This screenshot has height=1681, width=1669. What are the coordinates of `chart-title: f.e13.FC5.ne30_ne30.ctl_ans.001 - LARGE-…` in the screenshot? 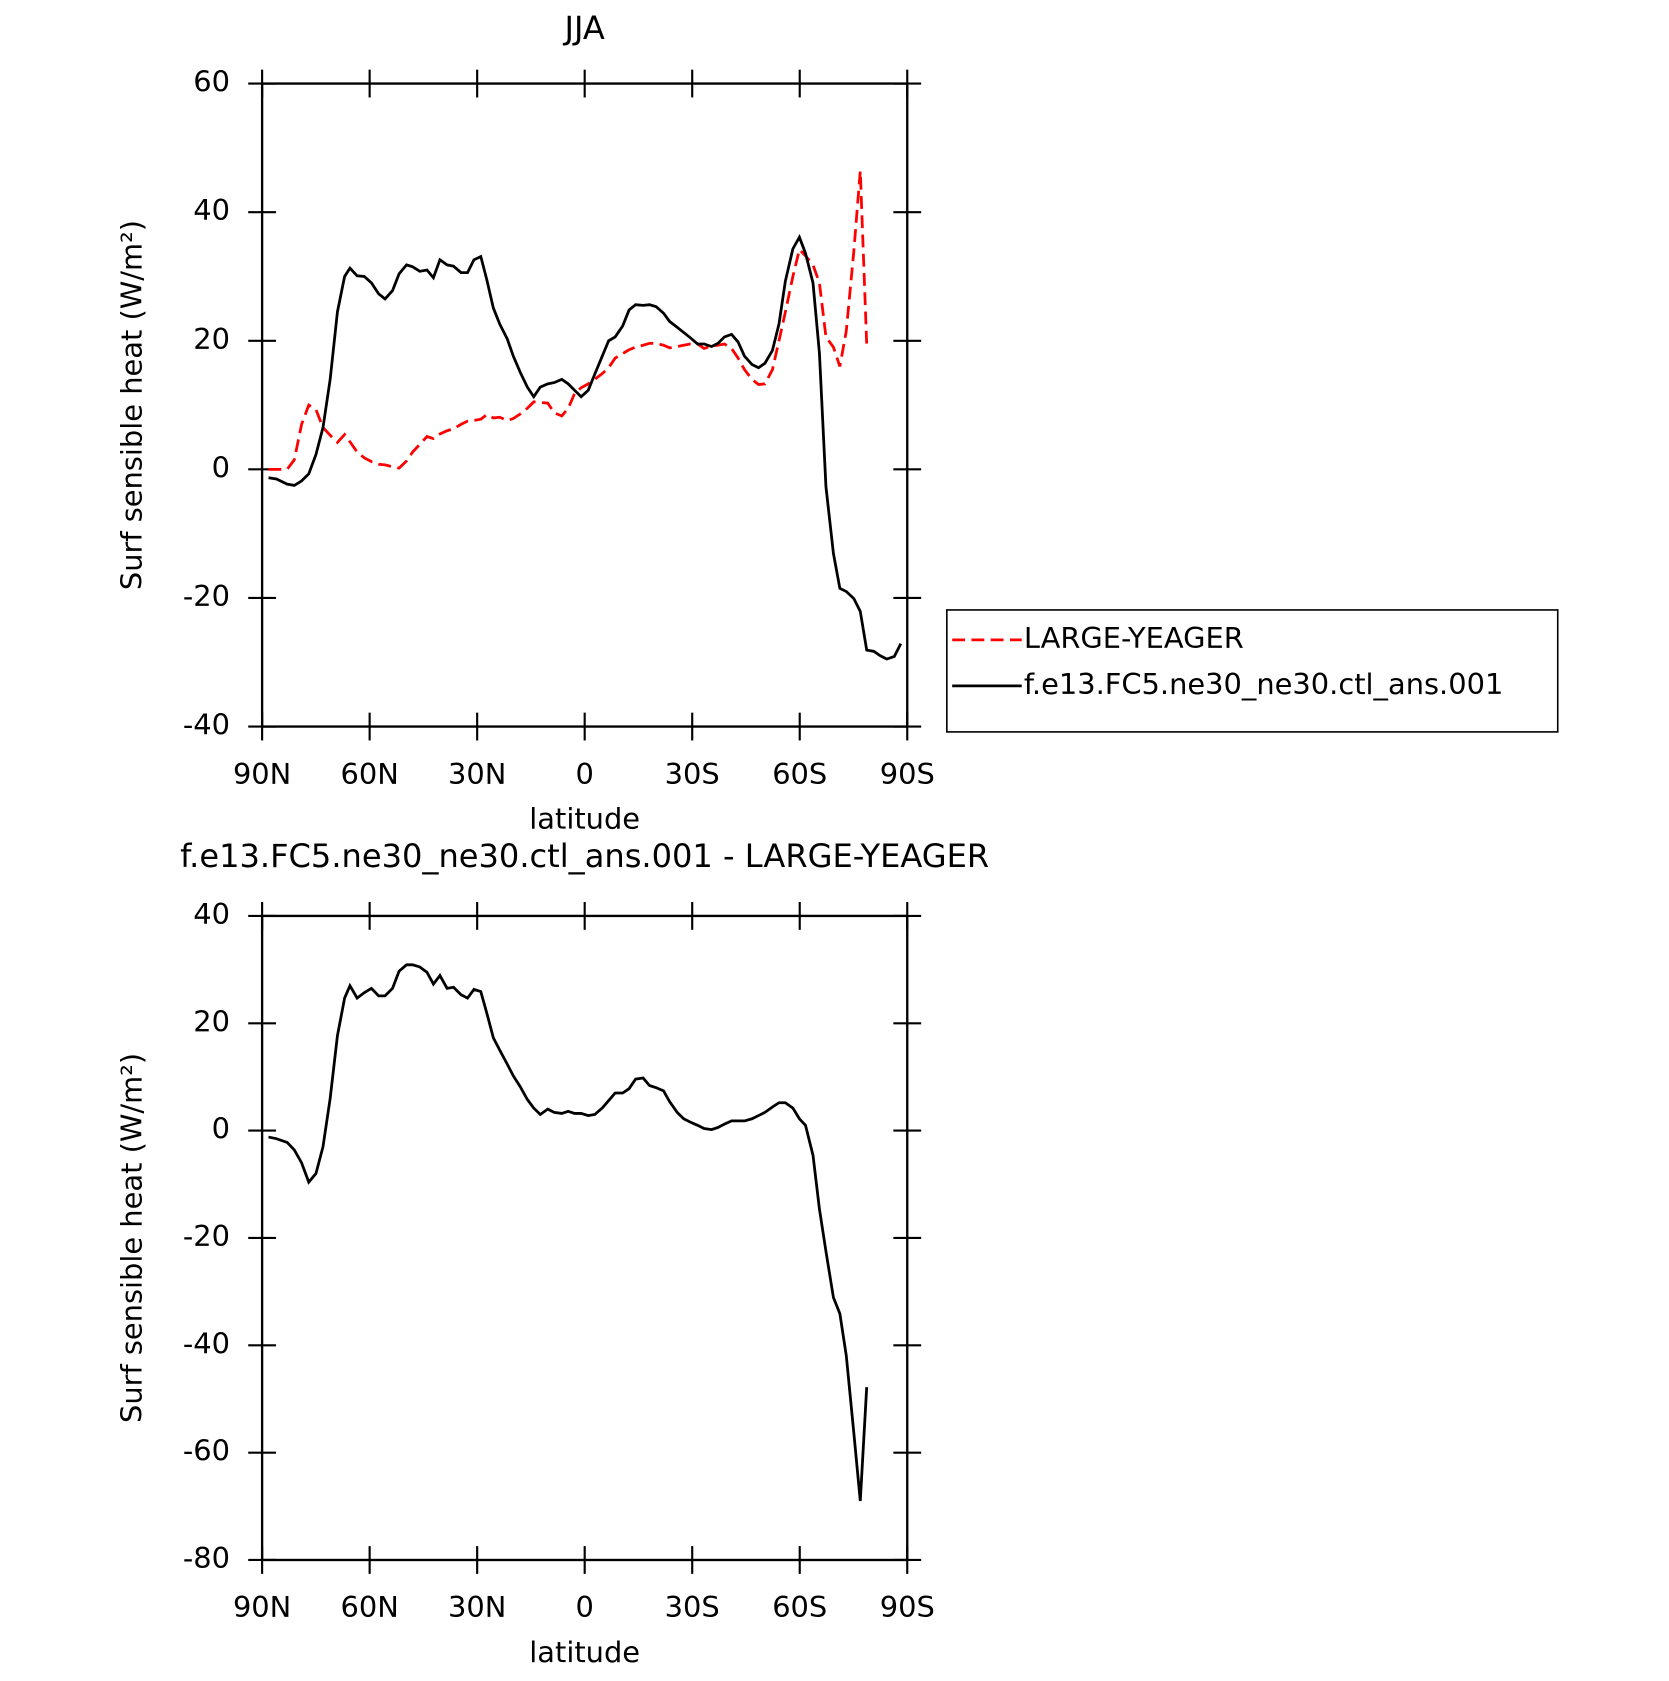 It's located at (584, 856).